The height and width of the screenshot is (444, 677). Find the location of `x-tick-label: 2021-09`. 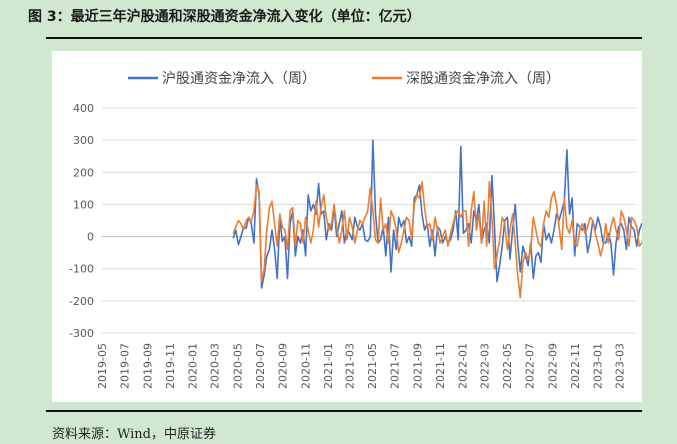

x-tick-label: 2021-09 is located at coordinates (418, 366).